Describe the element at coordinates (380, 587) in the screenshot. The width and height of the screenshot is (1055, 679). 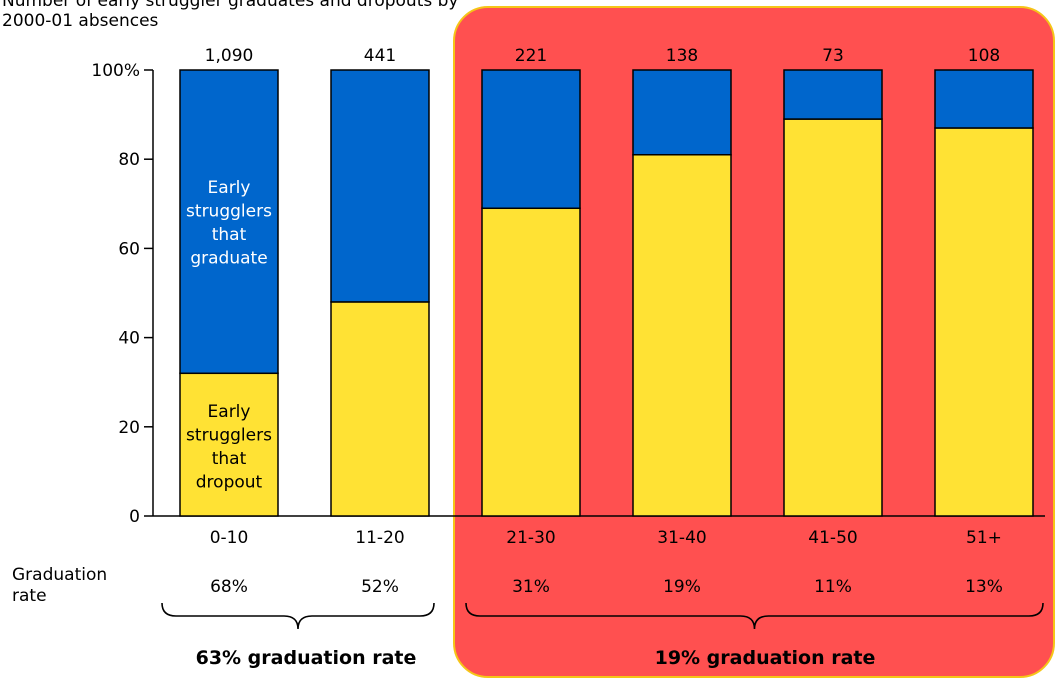
I see `graduation-rate-value: 52%` at that location.